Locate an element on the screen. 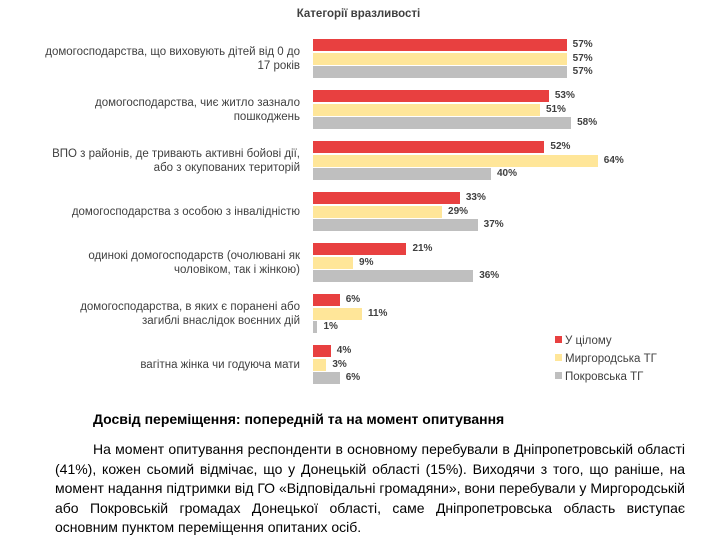  legend-item: Покровська ТГ is located at coordinates (599, 377).